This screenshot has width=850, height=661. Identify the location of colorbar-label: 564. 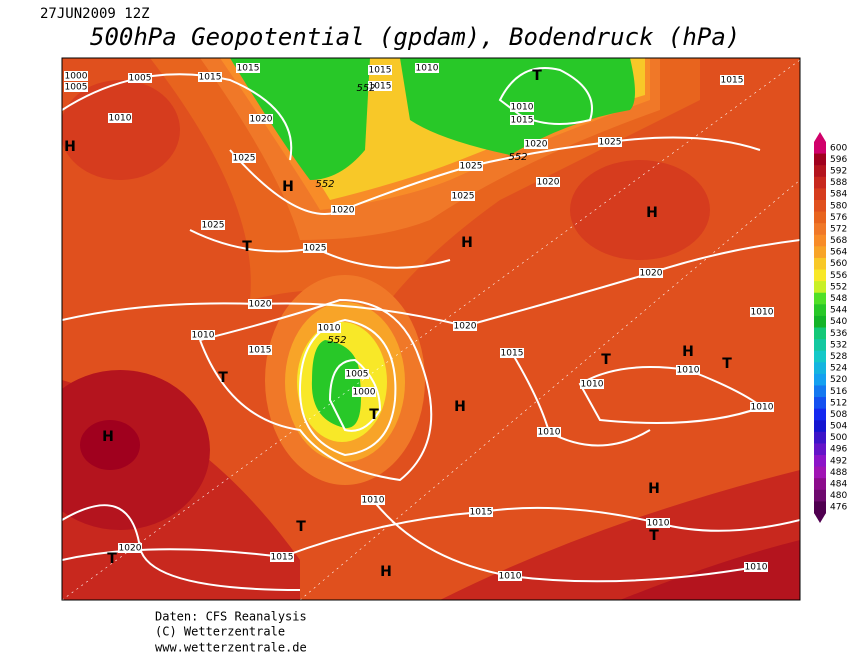
(838, 253).